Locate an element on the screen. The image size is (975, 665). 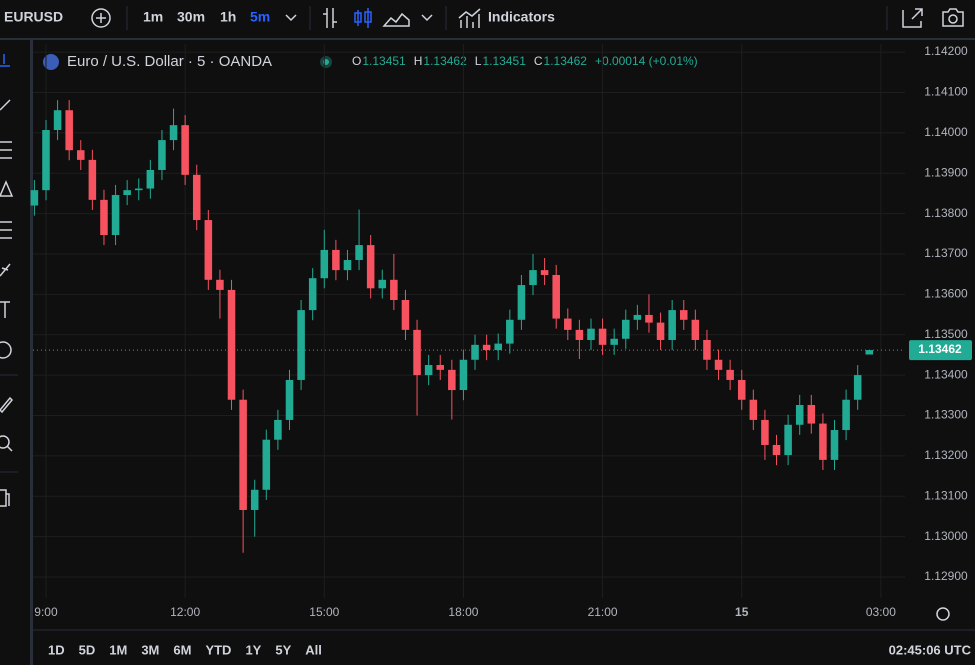
camera-lens is located at coordinates (953, 19).